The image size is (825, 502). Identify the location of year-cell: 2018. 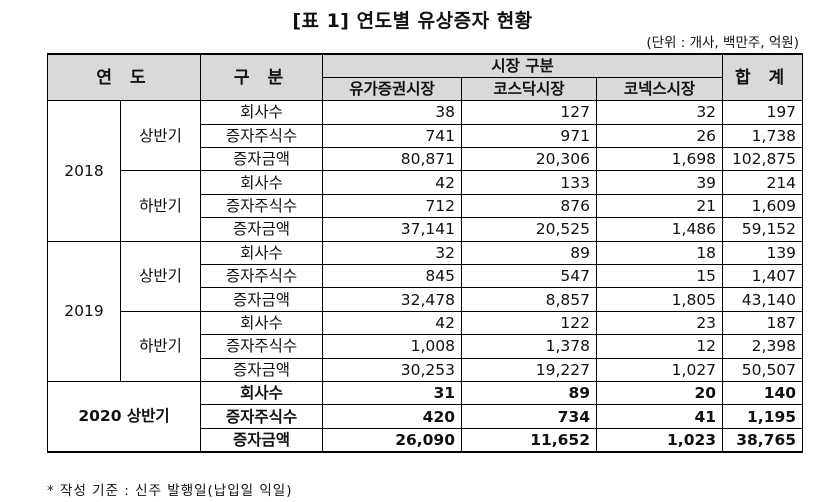
(84, 171).